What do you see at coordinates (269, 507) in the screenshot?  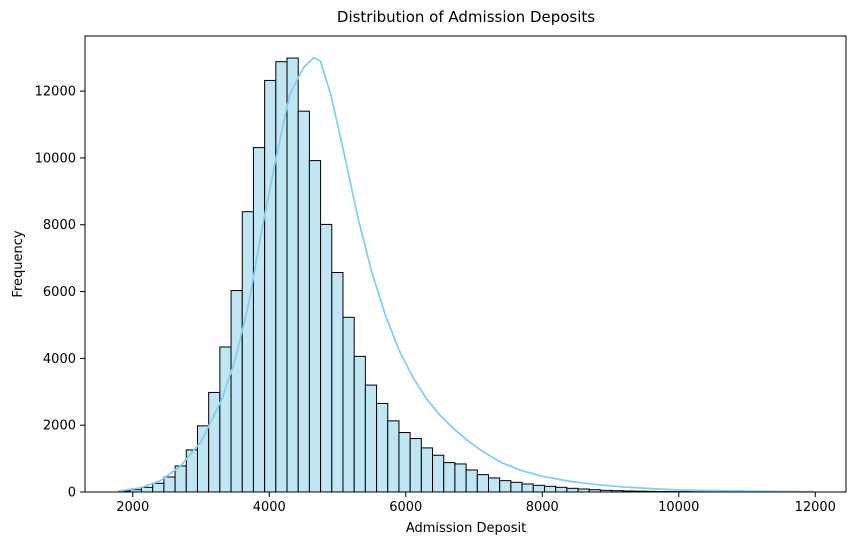 I see `x-tick-label: 4000` at bounding box center [269, 507].